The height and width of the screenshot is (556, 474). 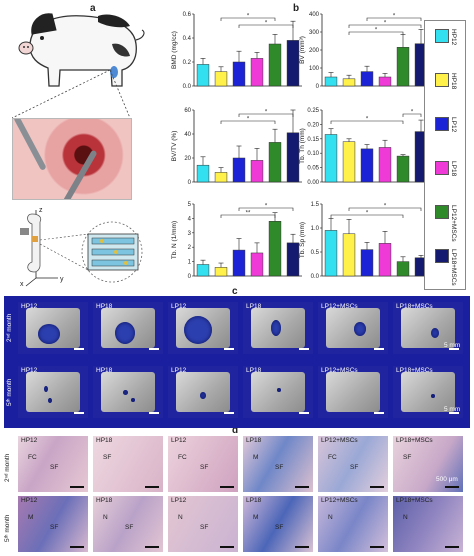 What do you see at coordinates (22, 284) in the screenshot?
I see `axis-x-label: x` at bounding box center [22, 284].